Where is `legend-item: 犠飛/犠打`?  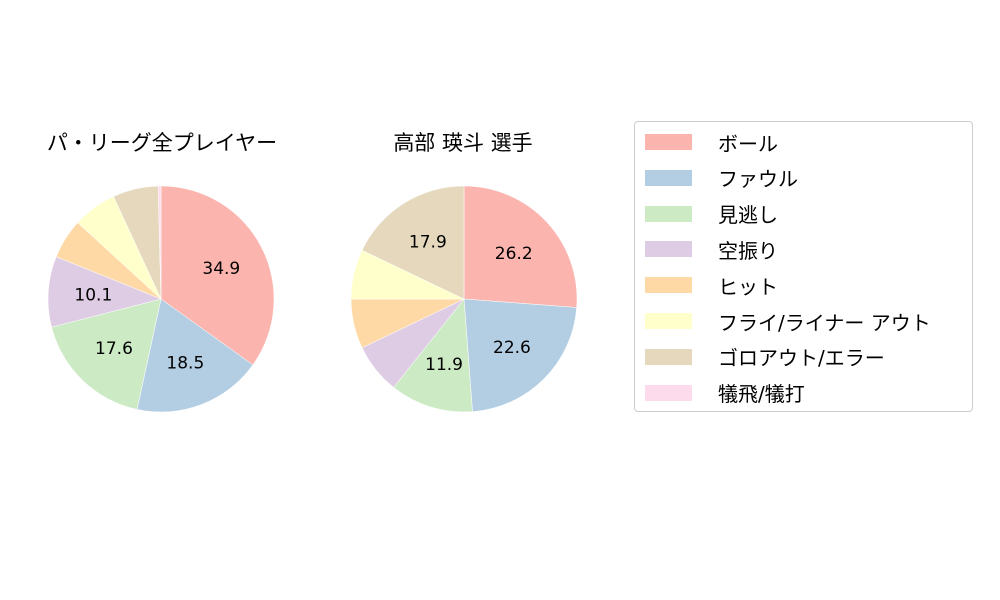 legend-item: 犠飛/犠打 is located at coordinates (725, 394).